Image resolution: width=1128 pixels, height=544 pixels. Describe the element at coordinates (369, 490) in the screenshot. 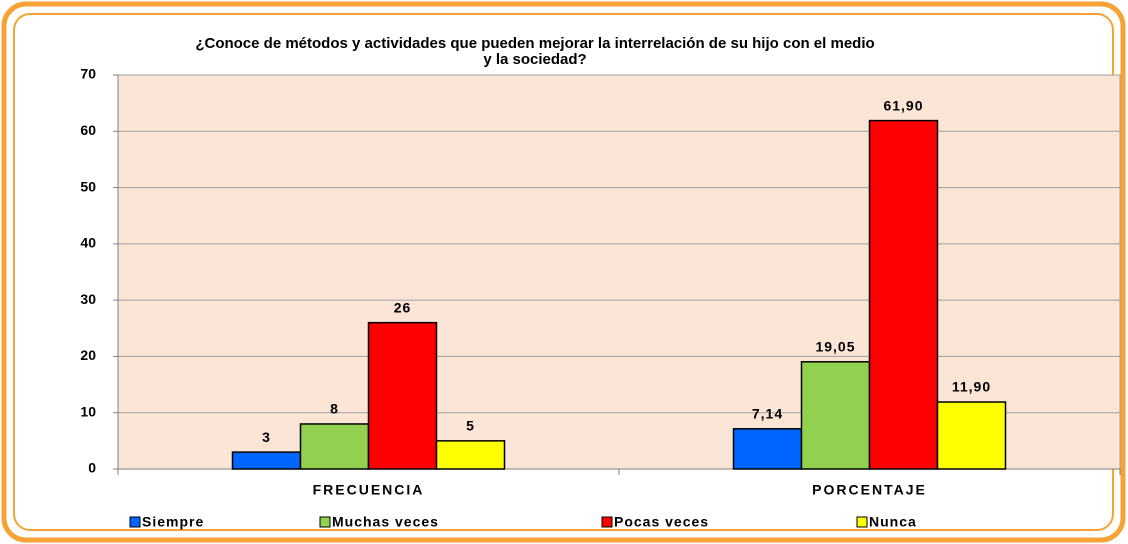

I see `x-tick-label: FRECUENCIA` at that location.